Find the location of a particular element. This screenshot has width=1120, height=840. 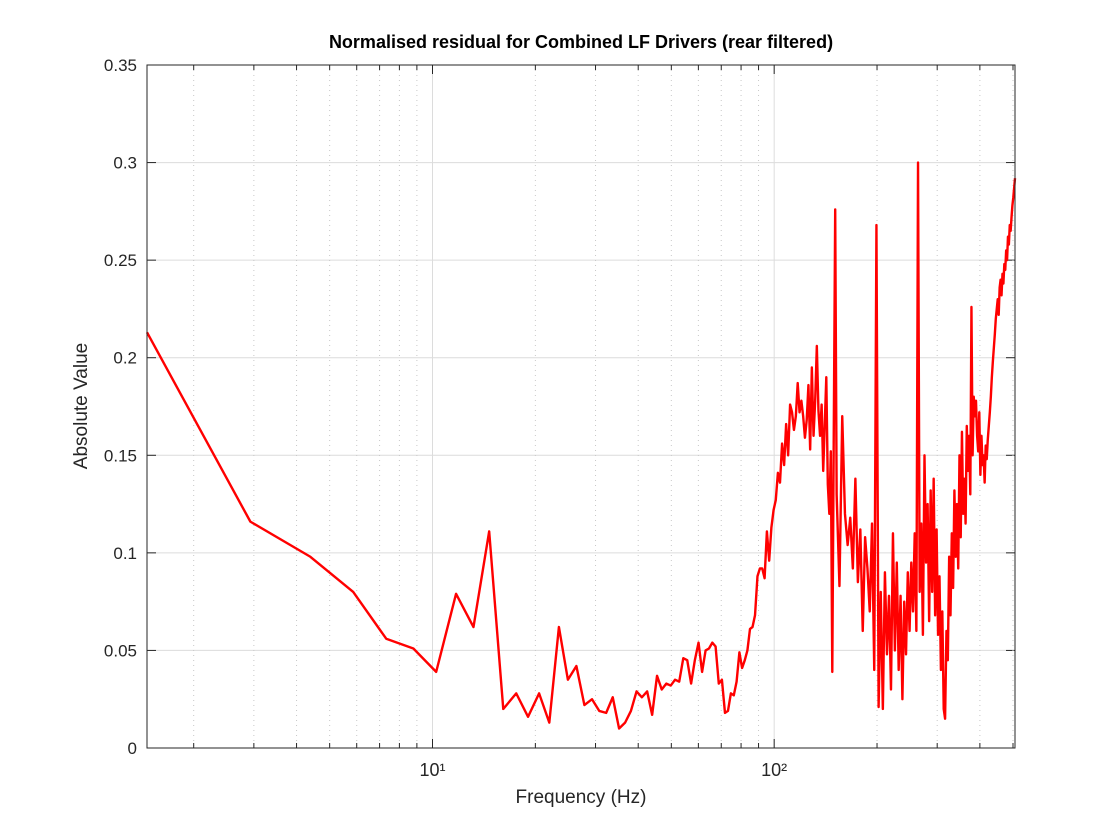

y-tick-label: 0.25 is located at coordinates (120, 260).